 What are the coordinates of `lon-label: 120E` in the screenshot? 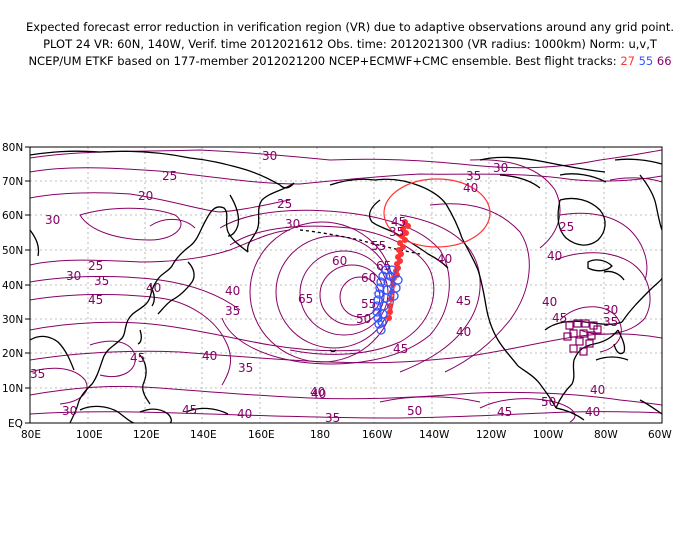 It's located at (146, 435).